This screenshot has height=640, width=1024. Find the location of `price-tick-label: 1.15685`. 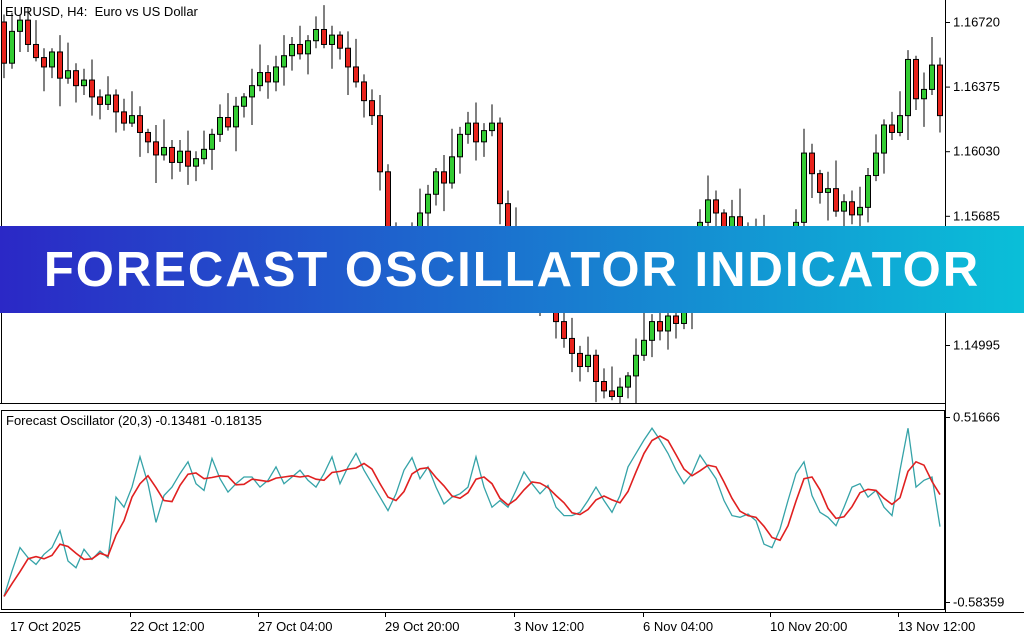

price-tick-label: 1.15685 is located at coordinates (976, 215).